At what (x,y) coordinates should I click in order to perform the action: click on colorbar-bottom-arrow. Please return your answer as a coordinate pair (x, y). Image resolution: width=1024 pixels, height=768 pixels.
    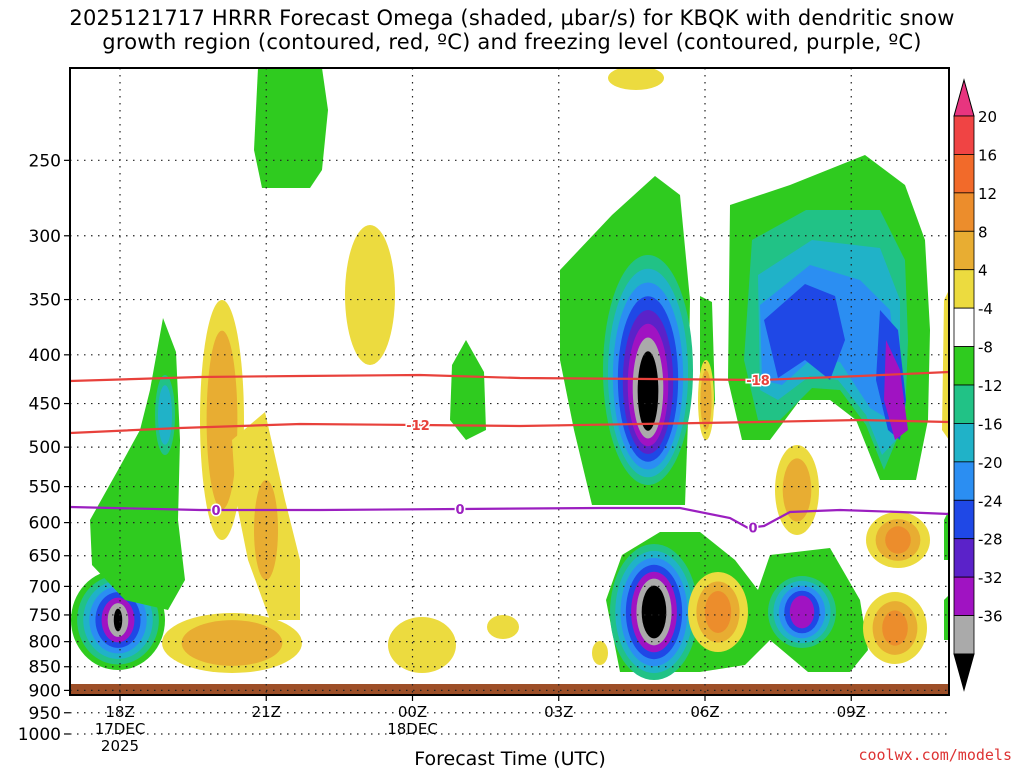
    Looking at the image, I should click on (964, 672).